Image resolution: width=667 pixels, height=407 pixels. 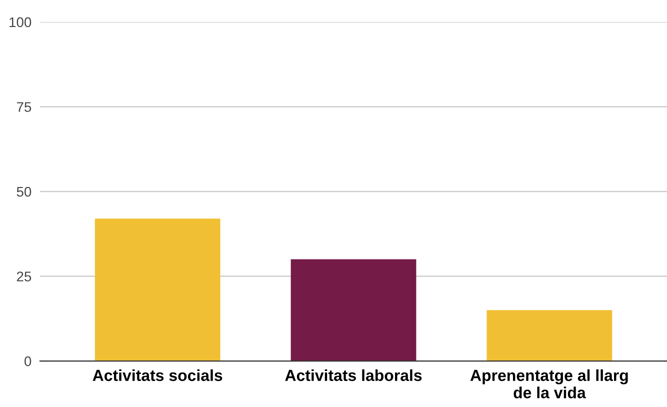 What do you see at coordinates (549, 383) in the screenshot?
I see `x-tick-label: Aprenentatge al llarg de la vida` at bounding box center [549, 383].